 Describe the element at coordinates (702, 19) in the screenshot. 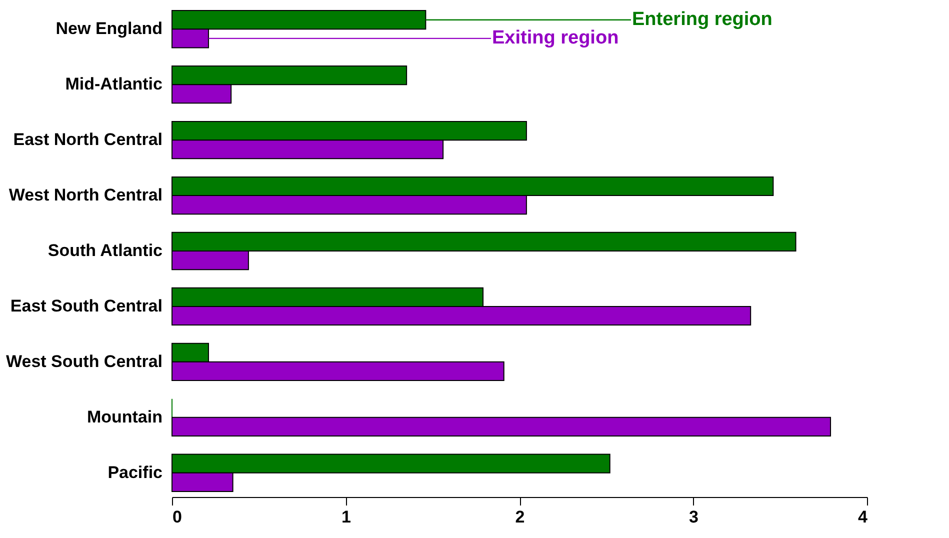

I see `text: Entering region` at that location.